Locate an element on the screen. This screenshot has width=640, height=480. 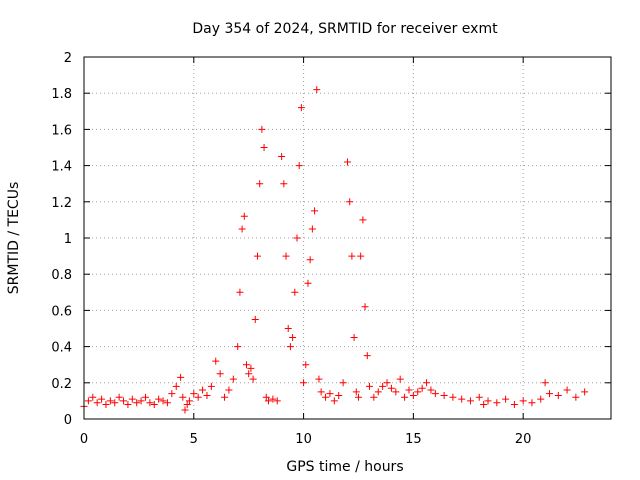
y-tick-label: 2 is located at coordinates (68, 58).